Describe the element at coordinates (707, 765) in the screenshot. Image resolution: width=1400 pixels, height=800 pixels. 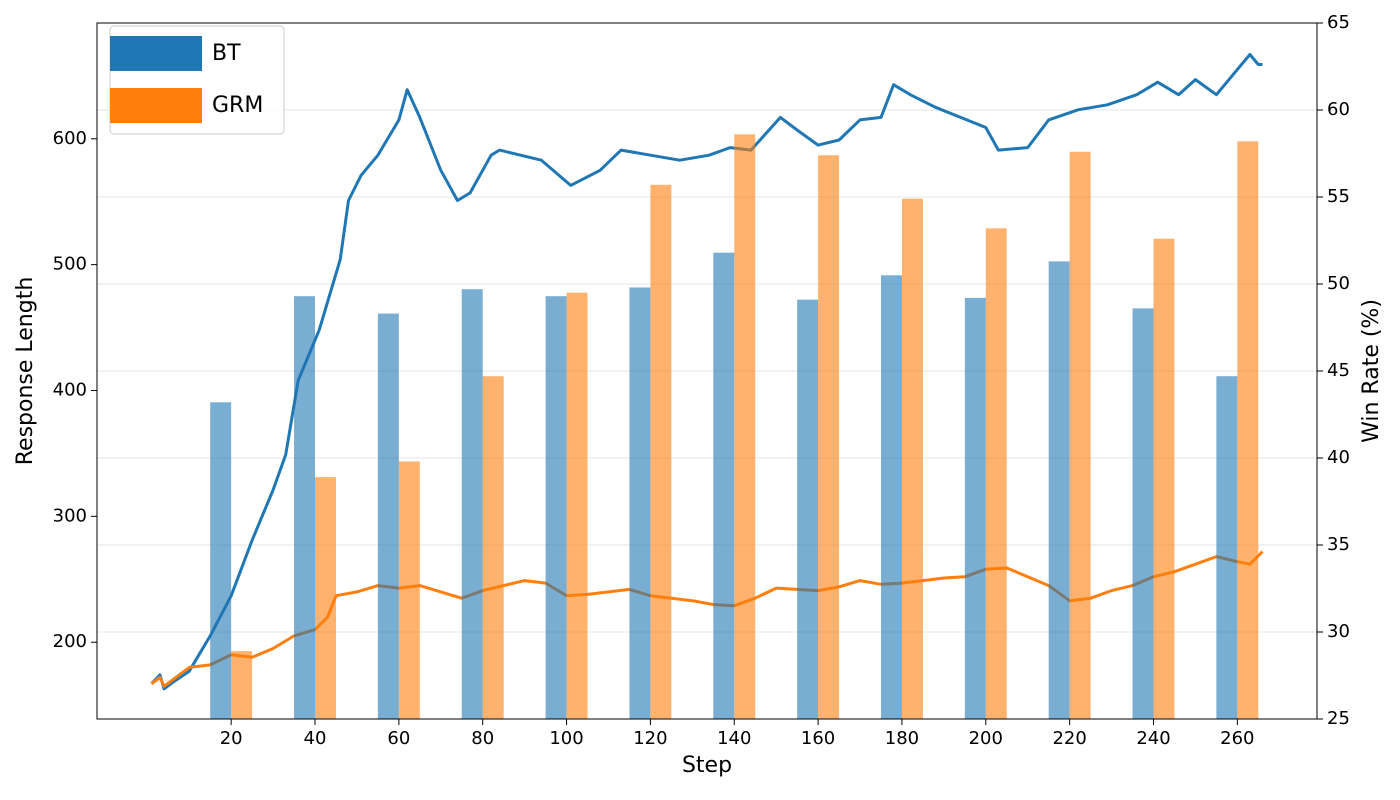
I see `x-axis-title: Step` at that location.